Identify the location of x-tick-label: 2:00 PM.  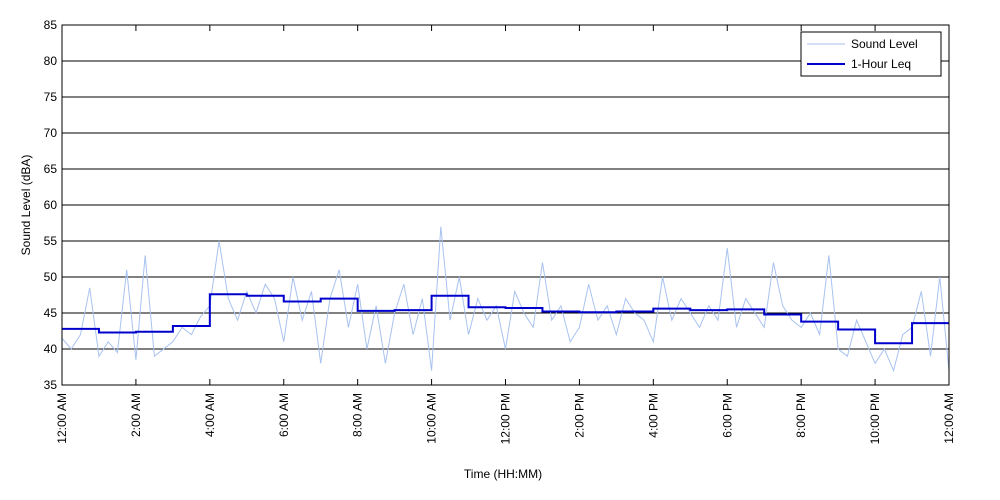
(579, 415).